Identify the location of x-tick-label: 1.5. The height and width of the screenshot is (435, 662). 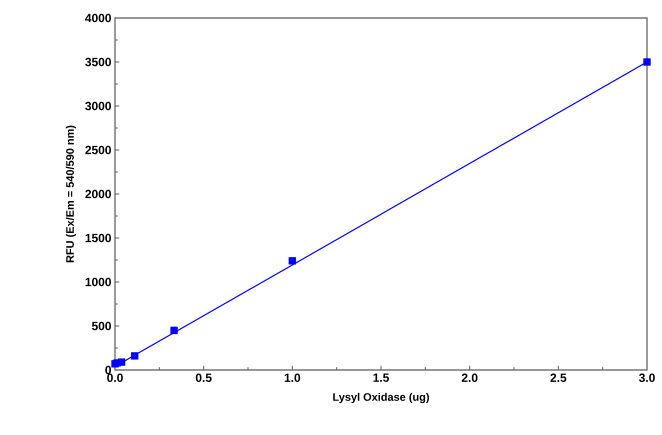
(381, 378).